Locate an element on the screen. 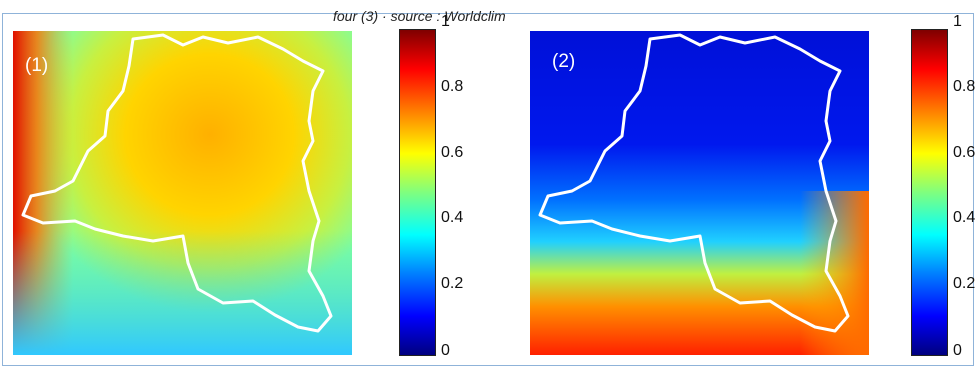  colorbar-1-tick-0.8: 0.8 is located at coordinates (452, 86).